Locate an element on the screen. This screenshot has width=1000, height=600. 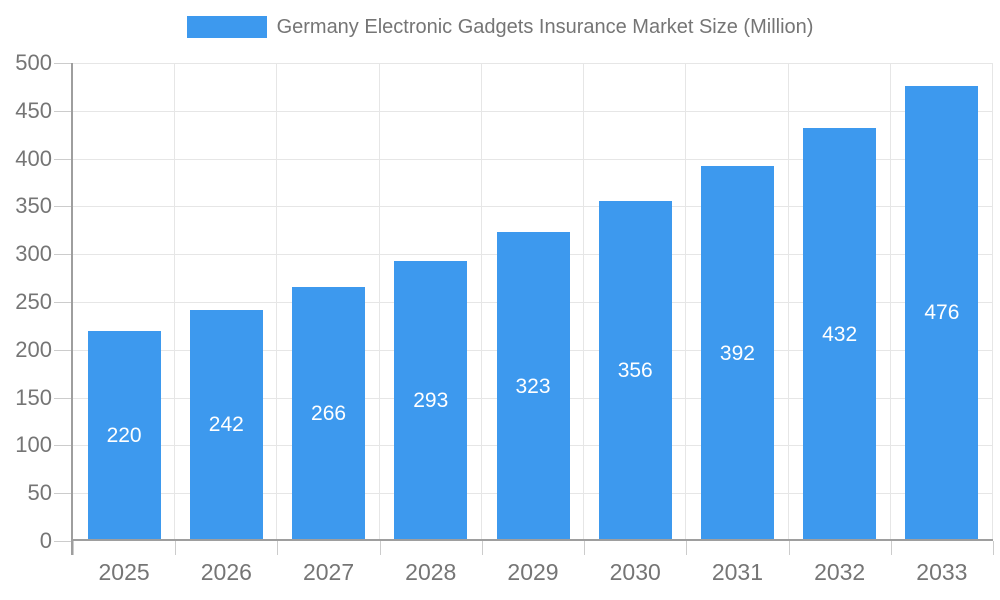
x-axis-tick-label: 2025 is located at coordinates (124, 572).